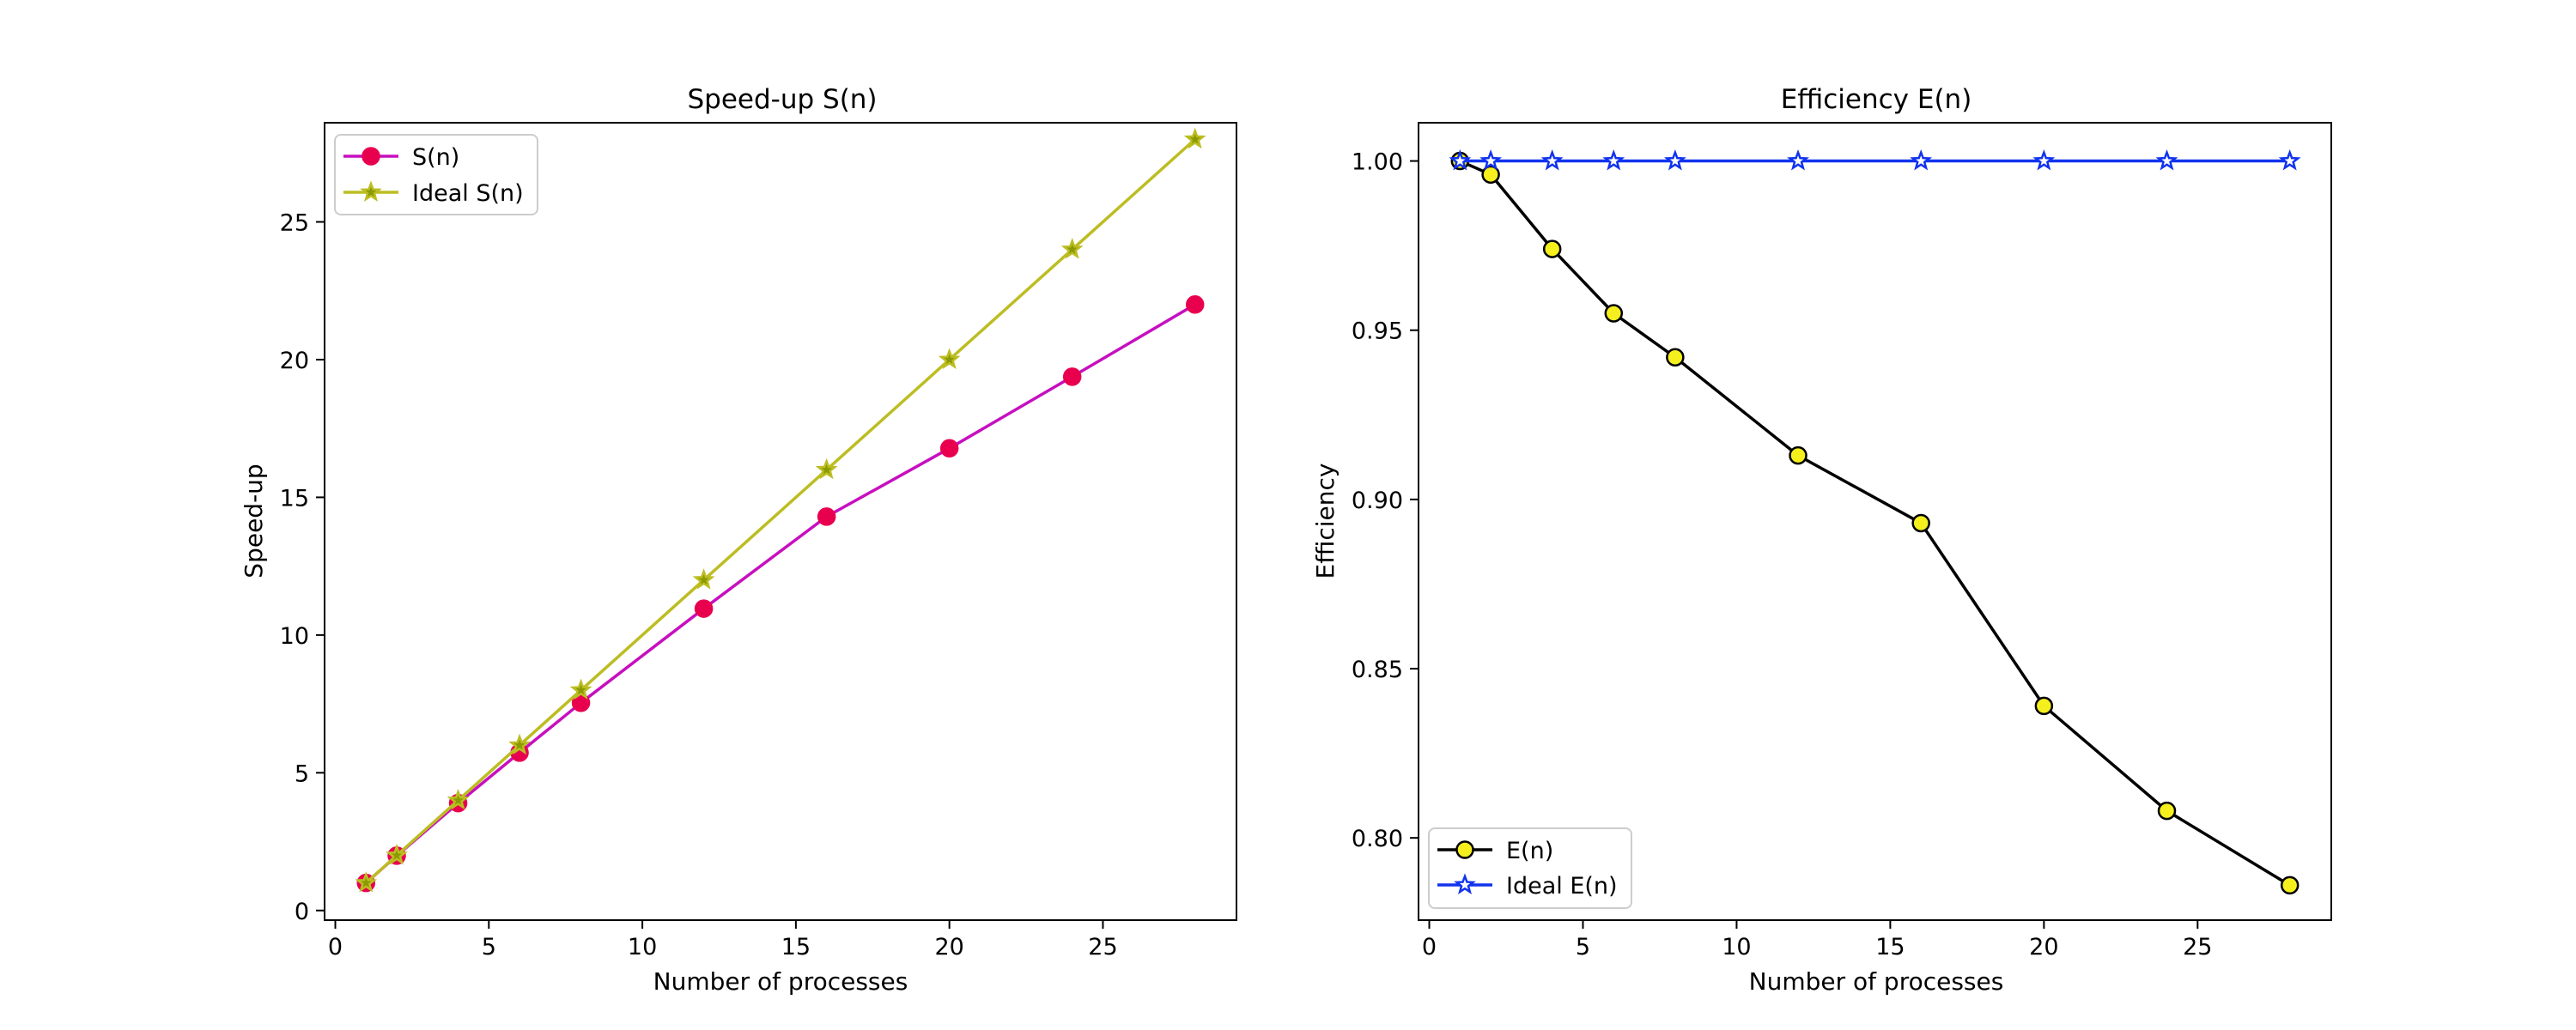  What do you see at coordinates (1102, 947) in the screenshot?
I see `speedup-x-tick-label: 25` at bounding box center [1102, 947].